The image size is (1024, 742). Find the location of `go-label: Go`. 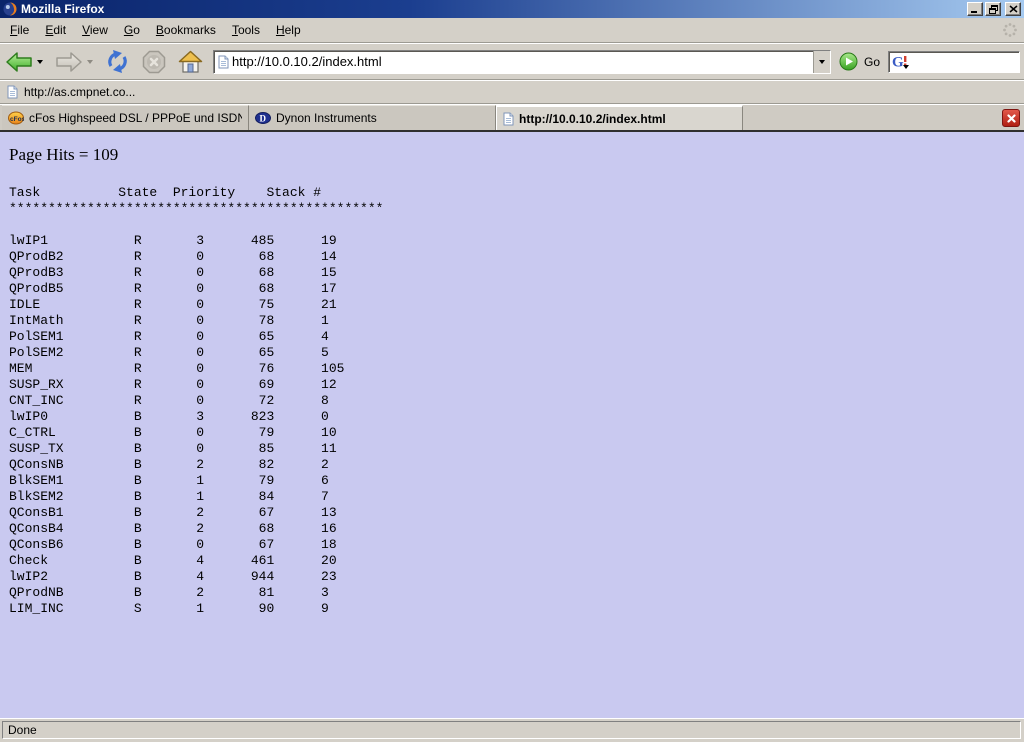

go-label: Go is located at coordinates (871, 61).